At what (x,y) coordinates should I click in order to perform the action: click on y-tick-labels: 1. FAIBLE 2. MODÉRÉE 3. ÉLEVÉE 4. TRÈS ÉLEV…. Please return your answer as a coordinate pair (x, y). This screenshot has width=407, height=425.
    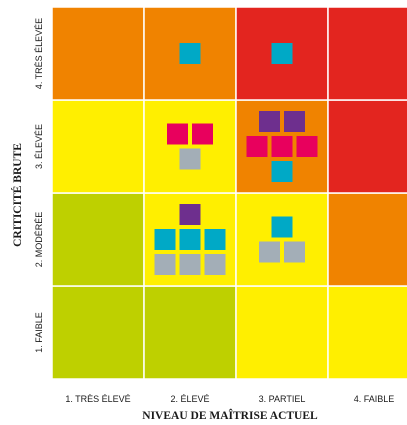
    Looking at the image, I should click on (39, 185).